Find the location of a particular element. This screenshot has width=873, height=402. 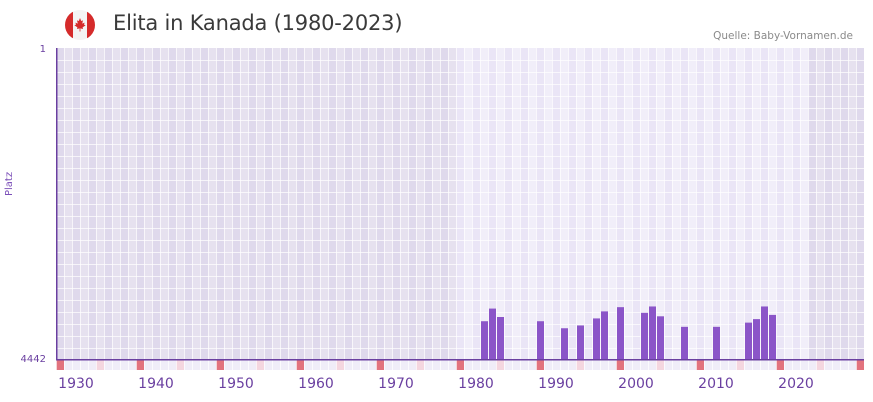

bar-1981 is located at coordinates (484, 340).